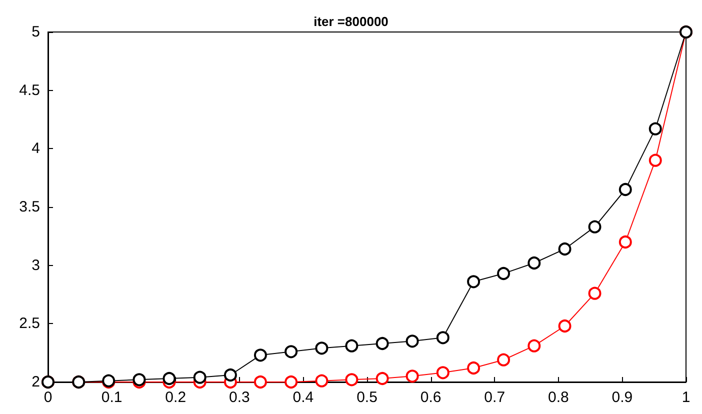 Image resolution: width=702 pixels, height=414 pixels. Describe the element at coordinates (29, 207) in the screenshot. I see `y-tick-label: 3.5` at that location.